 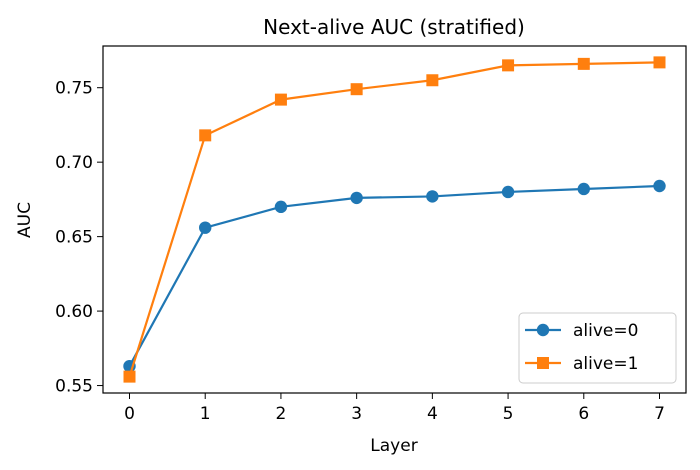 What do you see at coordinates (432, 414) in the screenshot?
I see `x-tick-label: 4` at bounding box center [432, 414].